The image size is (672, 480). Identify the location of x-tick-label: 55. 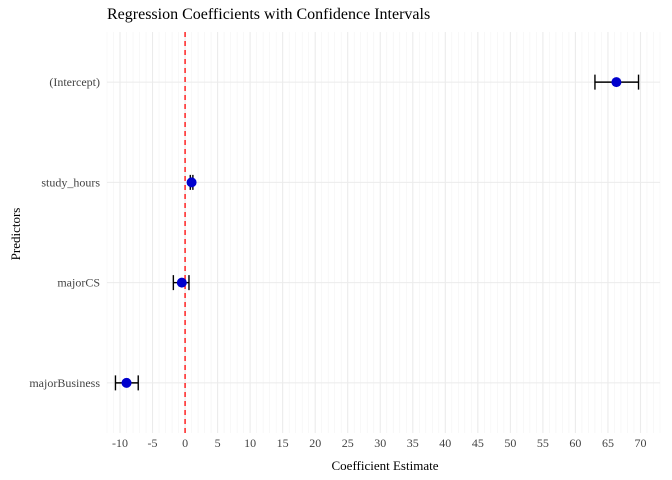
(543, 443).